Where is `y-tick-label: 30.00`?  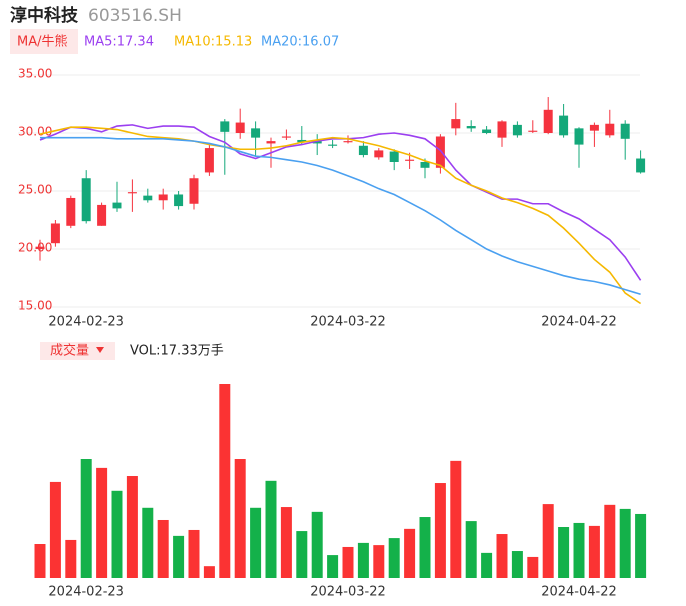 y-tick-label: 30.00 is located at coordinates (35, 132).